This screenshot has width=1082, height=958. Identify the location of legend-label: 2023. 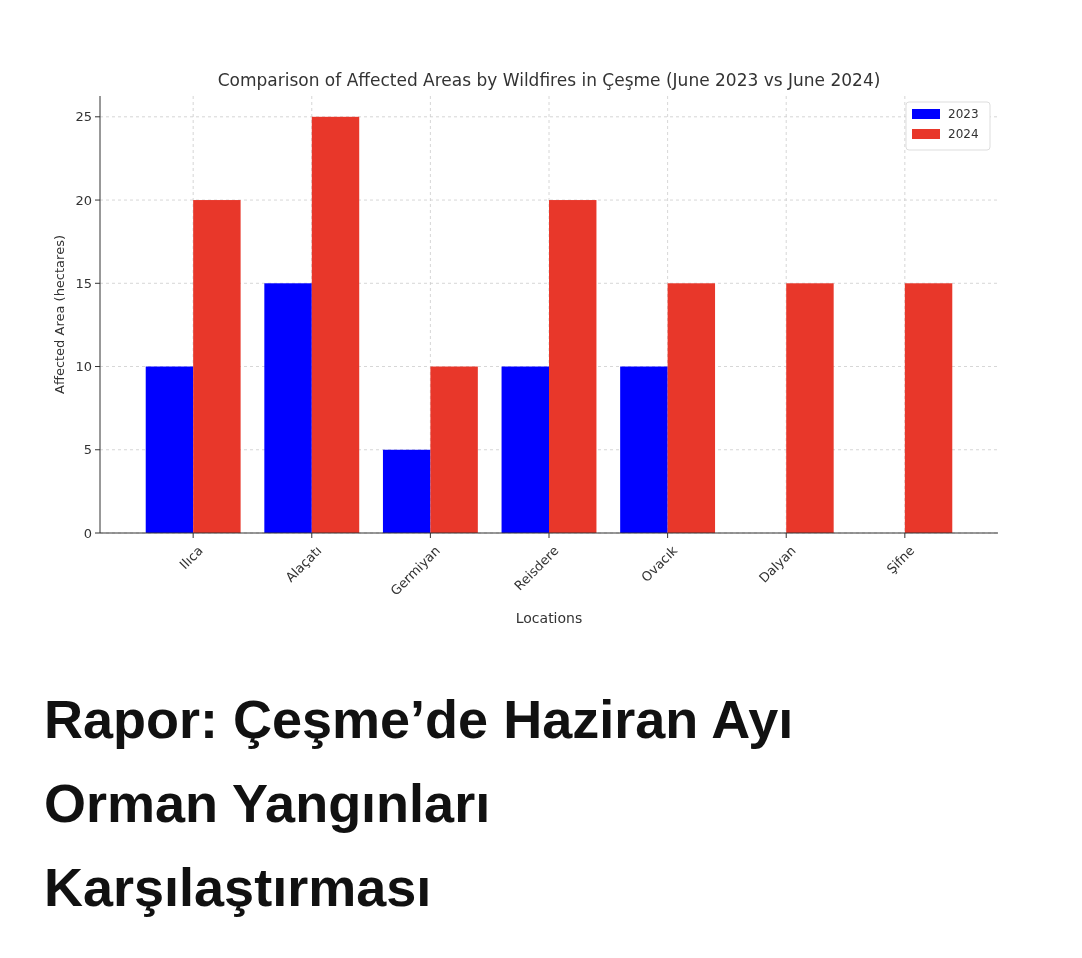
(963, 114).